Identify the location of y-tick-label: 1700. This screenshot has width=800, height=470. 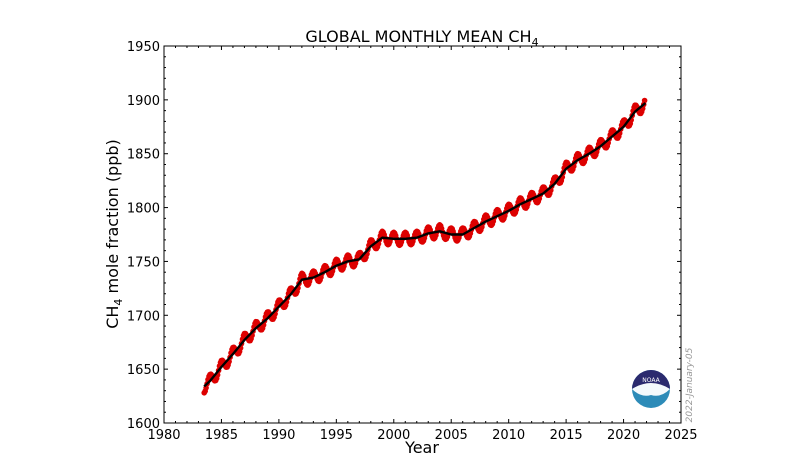
(143, 316).